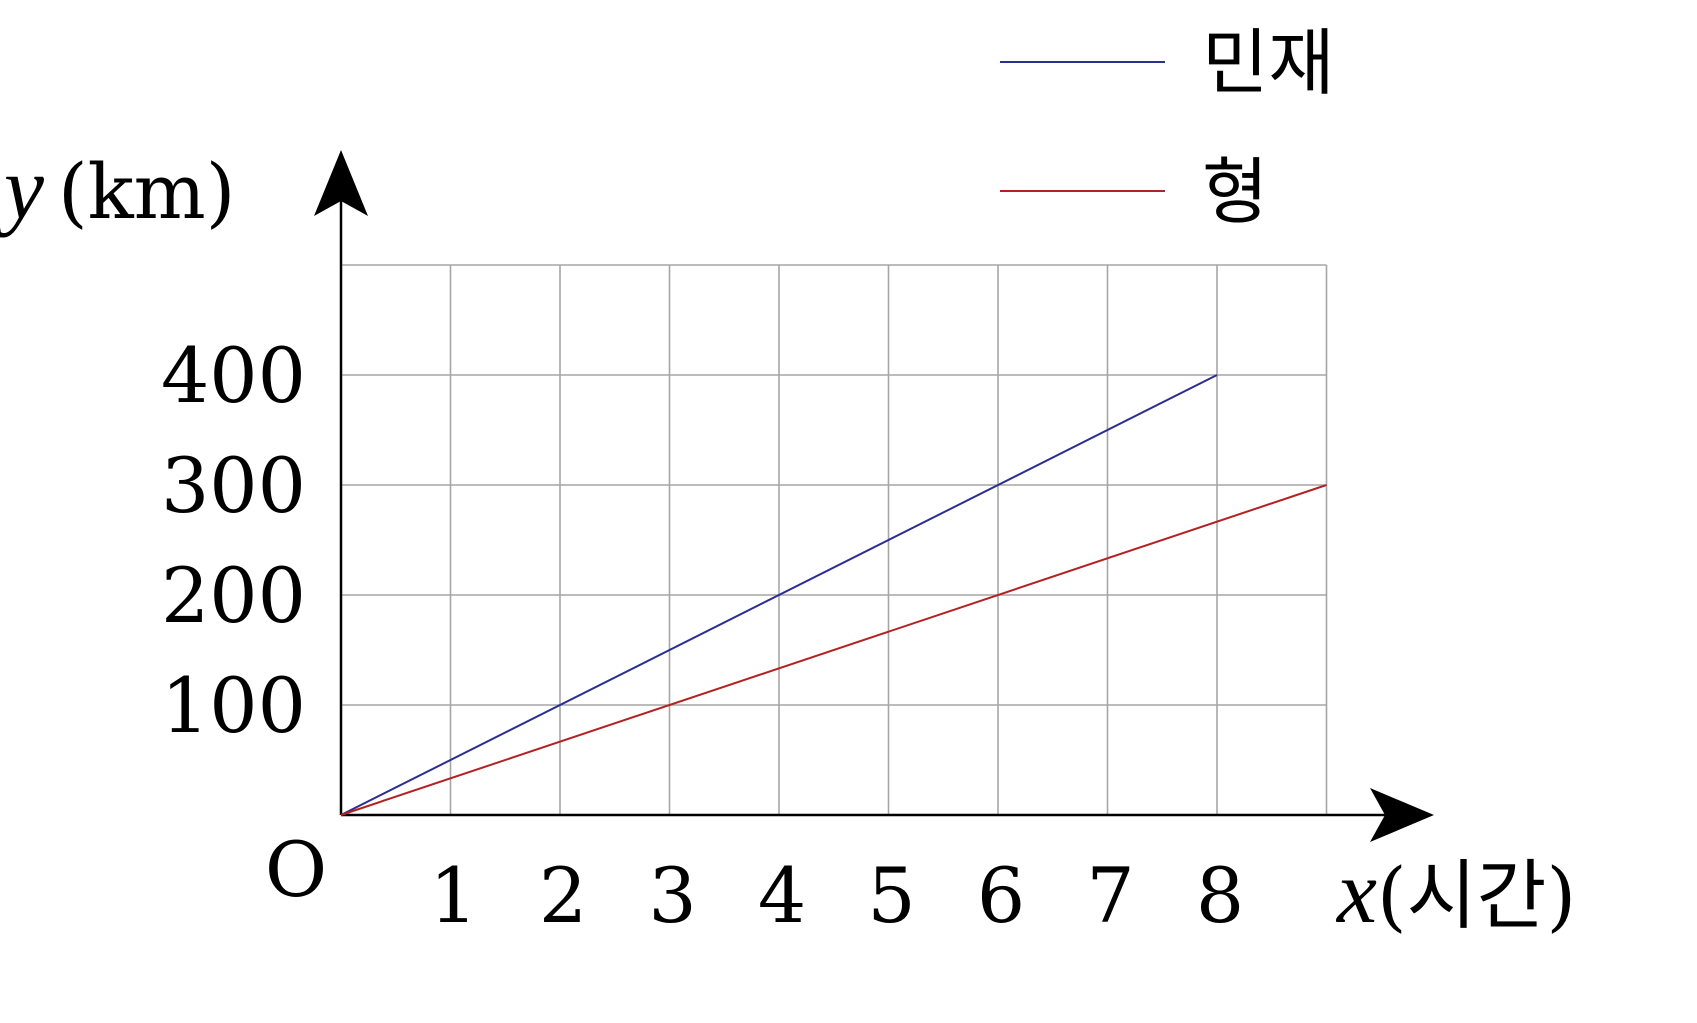  What do you see at coordinates (341, 183) in the screenshot?
I see `y-axis-arrow-icon` at bounding box center [341, 183].